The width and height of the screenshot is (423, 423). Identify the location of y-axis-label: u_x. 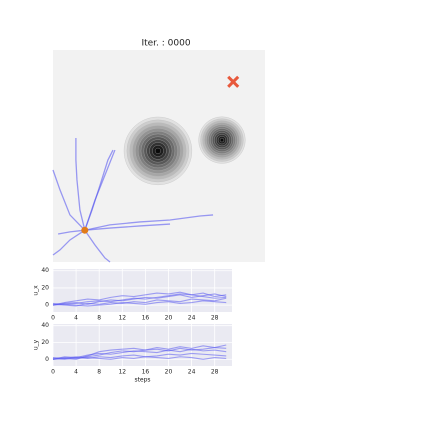
(36, 290).